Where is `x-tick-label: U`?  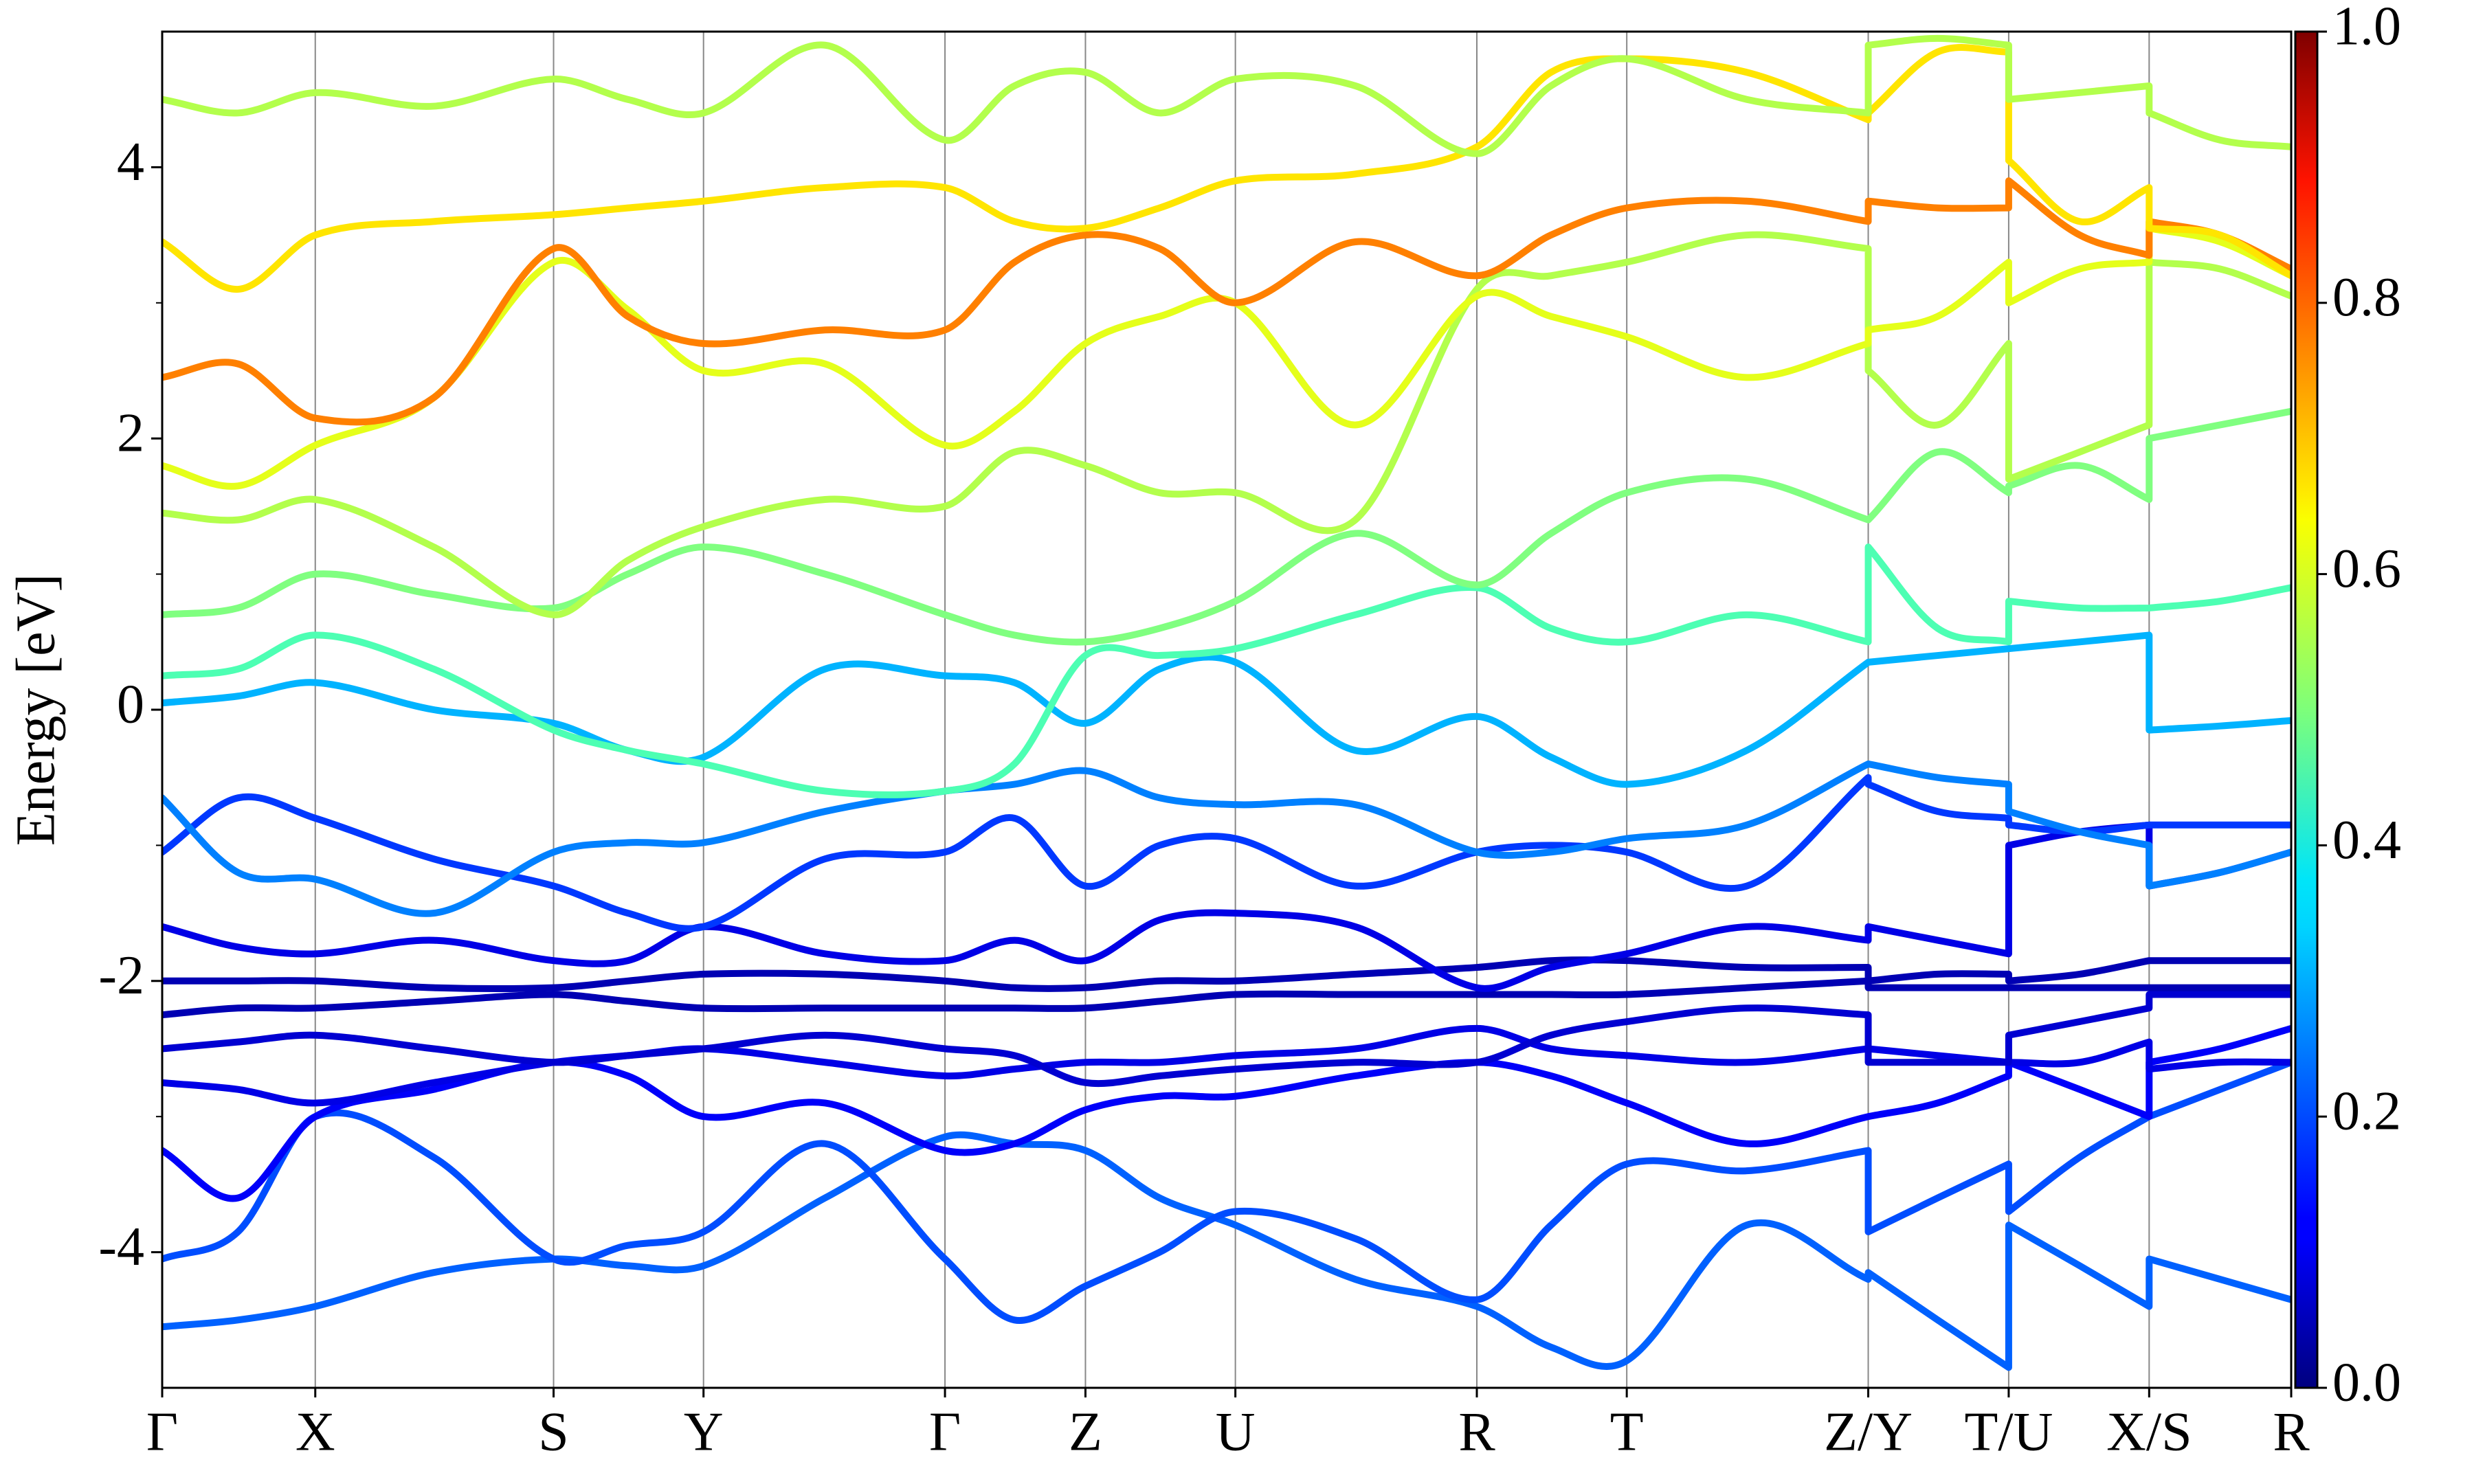
x-tick-label: U is located at coordinates (1236, 1432).